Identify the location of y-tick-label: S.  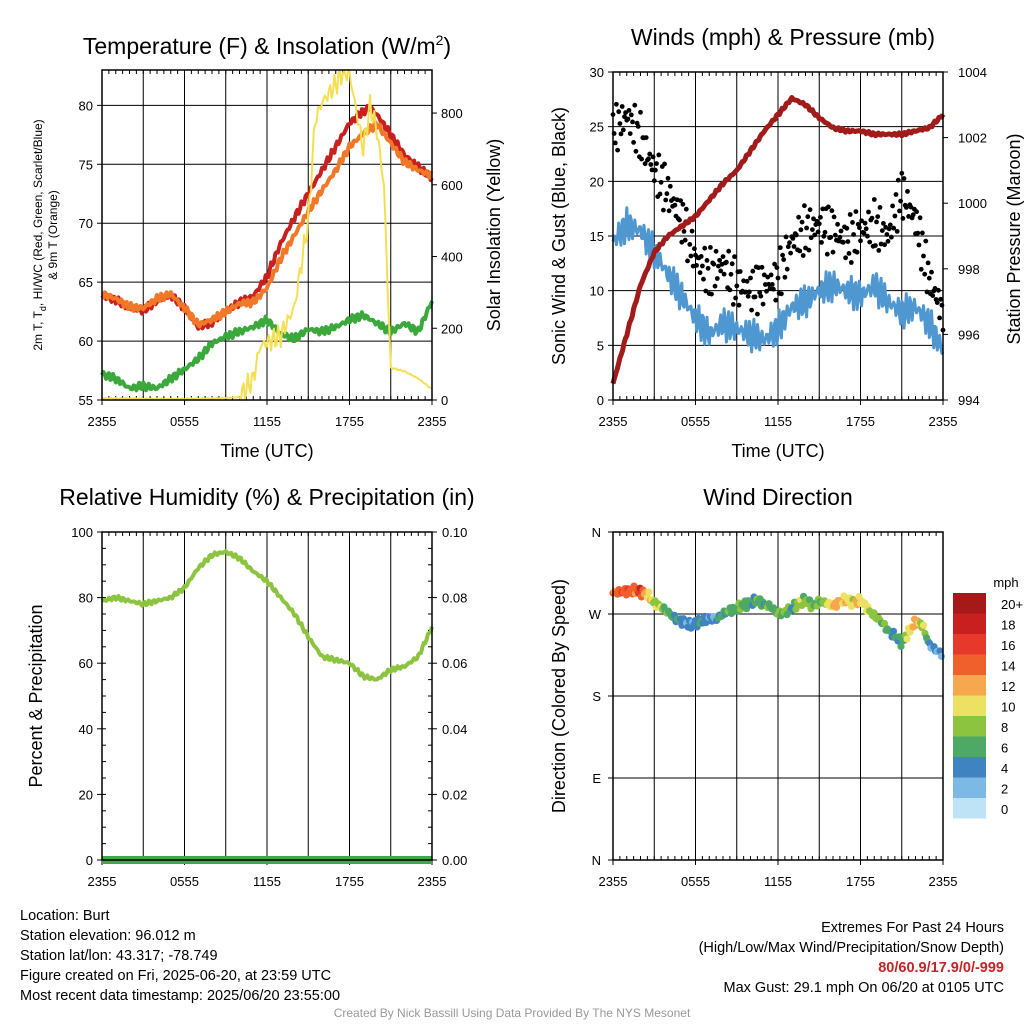
(596, 696).